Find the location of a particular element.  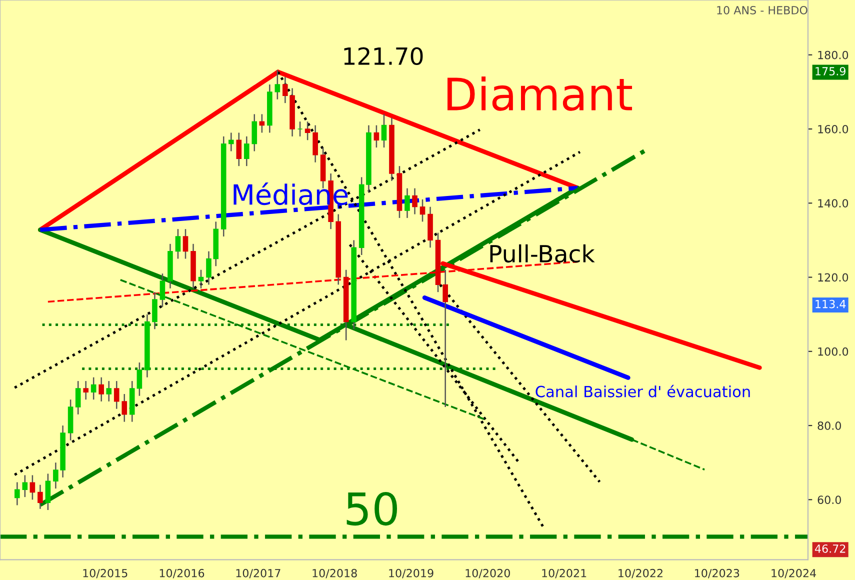

annotation: 121.70 is located at coordinates (383, 56).